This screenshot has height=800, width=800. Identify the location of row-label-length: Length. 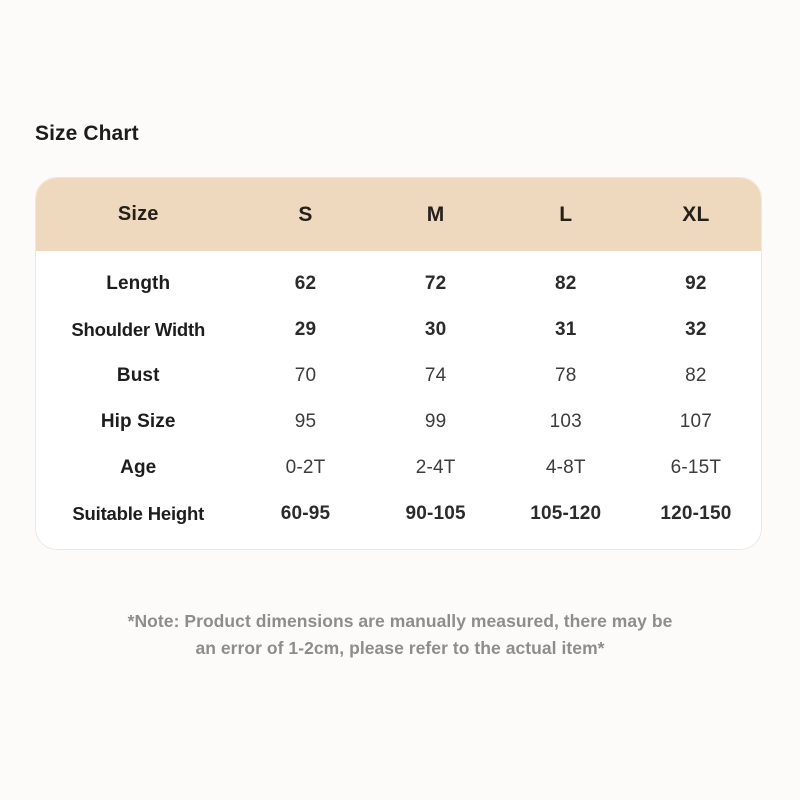
(138, 279).